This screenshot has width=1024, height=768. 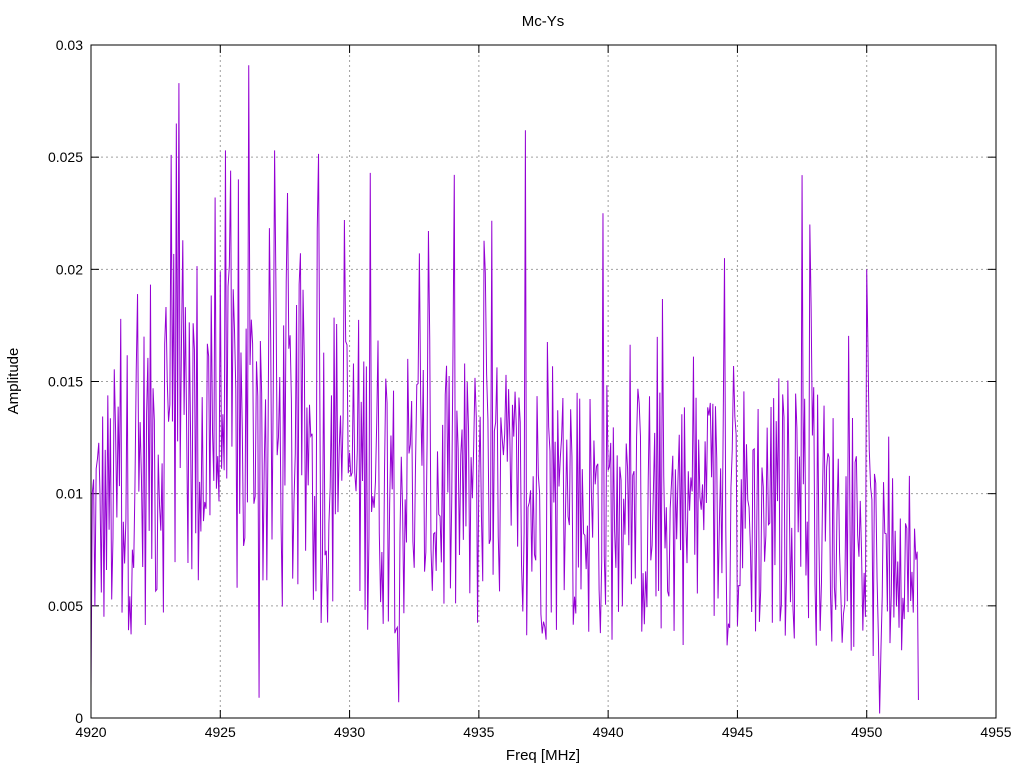 What do you see at coordinates (866, 732) in the screenshot?
I see `x-tick-label: 4950` at bounding box center [866, 732].